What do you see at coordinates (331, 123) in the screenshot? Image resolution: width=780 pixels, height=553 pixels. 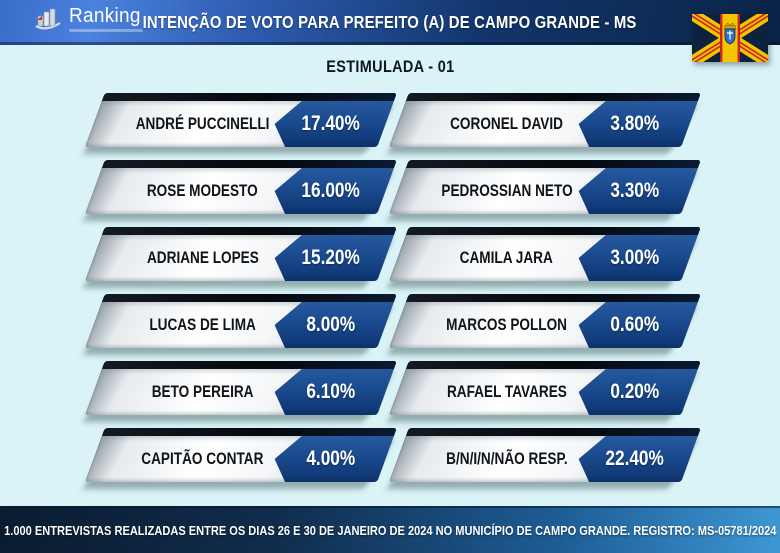 I see `candidate-percentage: 17.40%` at bounding box center [331, 123].